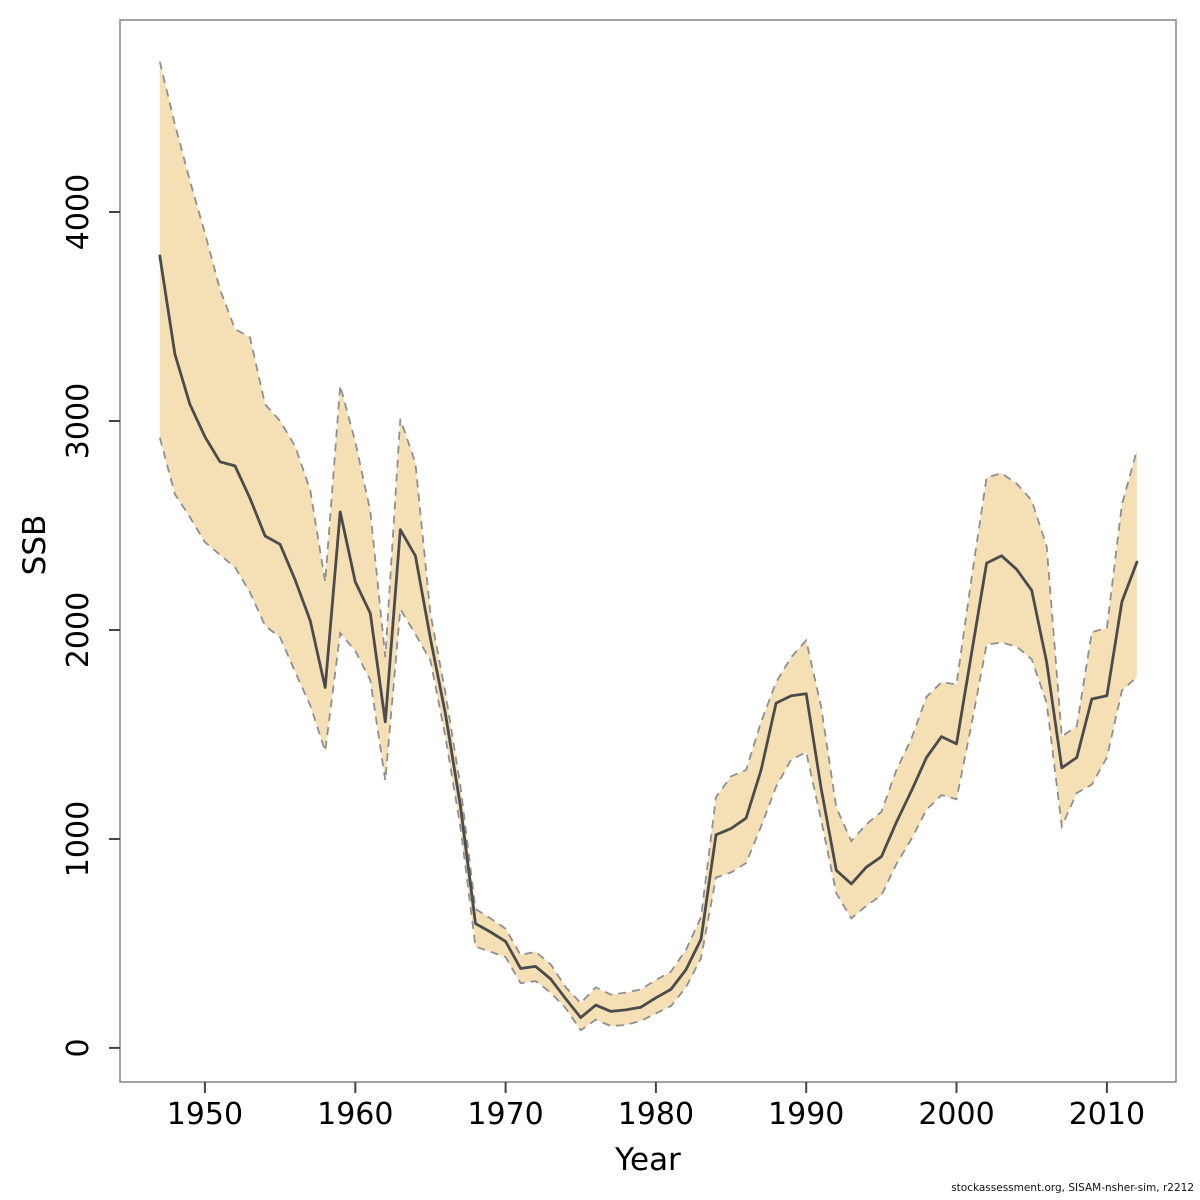 Image resolution: width=1200 pixels, height=1200 pixels. I want to click on y-axis: 0 1000 2000 3000 4000, so click(90, 615).